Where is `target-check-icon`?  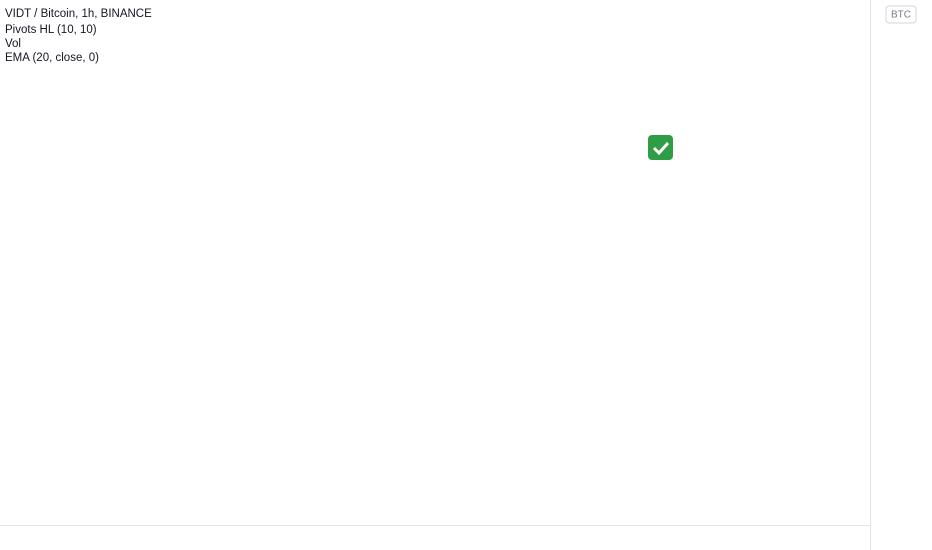 target-check-icon is located at coordinates (660, 147).